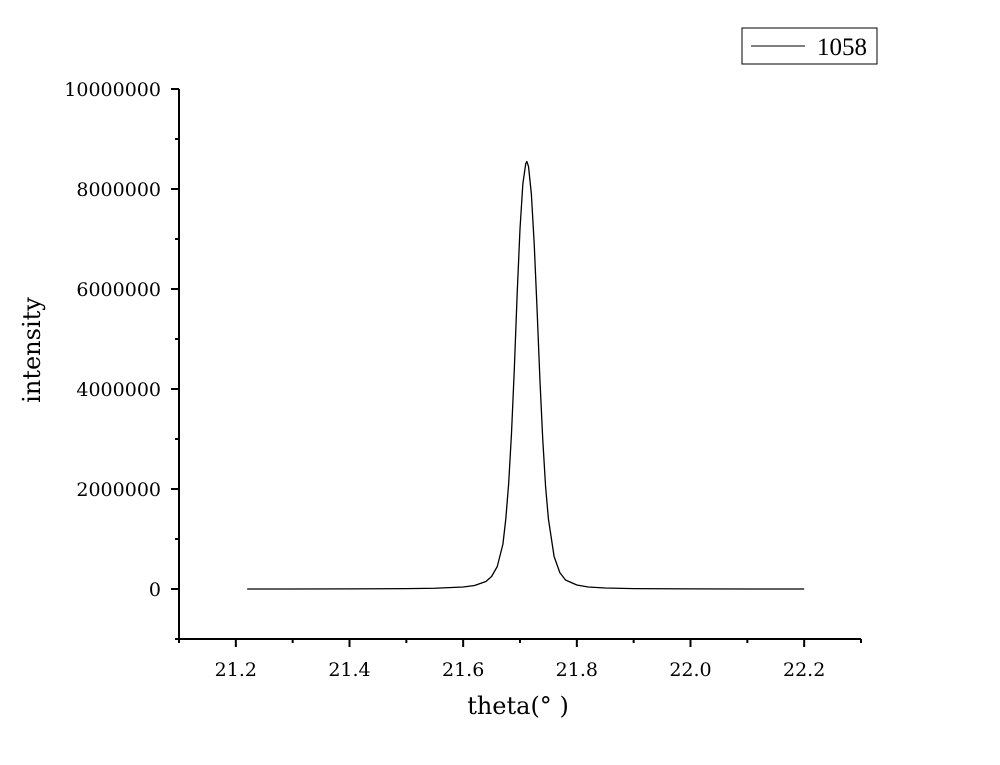 Image resolution: width=1000 pixels, height=765 pixels. I want to click on y-tick-label: 10000000, so click(112, 90).